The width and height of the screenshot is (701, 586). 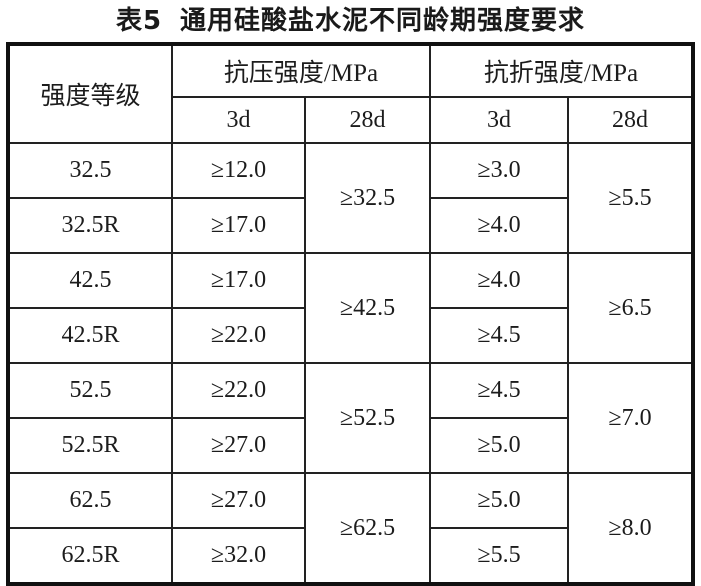 What do you see at coordinates (90, 500) in the screenshot?
I see `grade-cell: 62.5` at bounding box center [90, 500].